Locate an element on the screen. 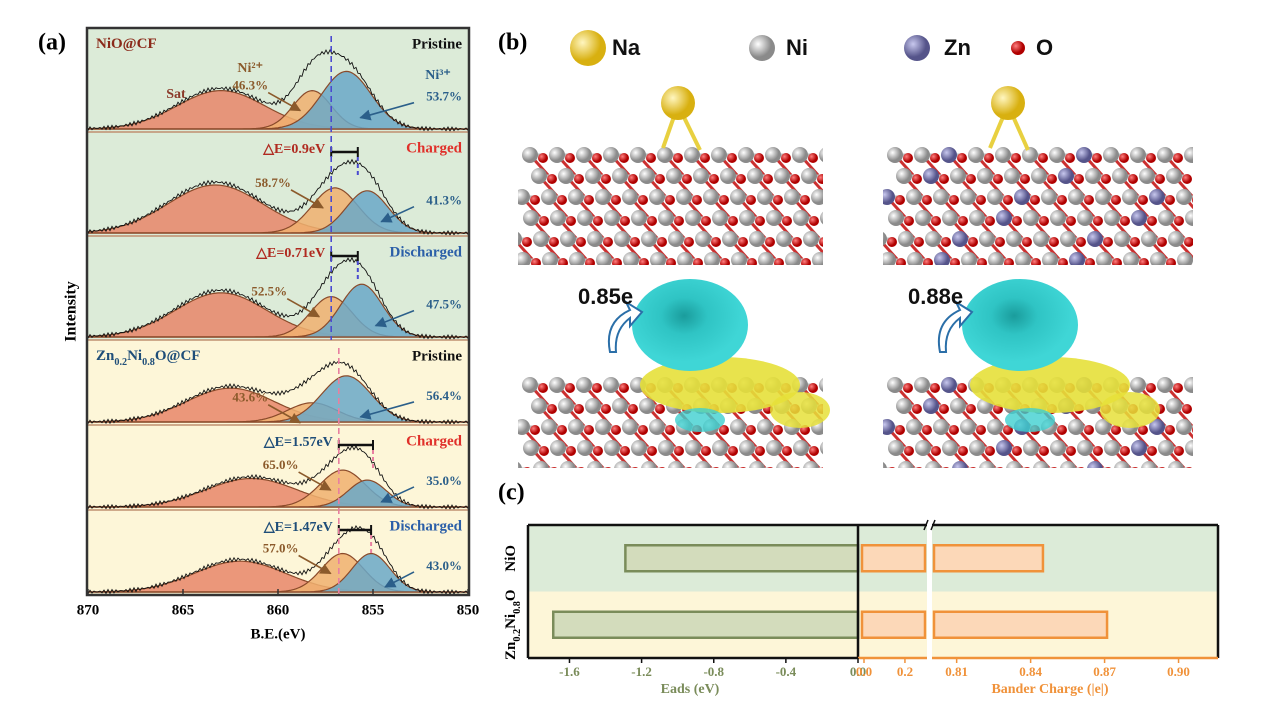 Image resolution: width=1267 pixels, height=723 pixels. x-tick-label: -1.2 is located at coordinates (641, 671).